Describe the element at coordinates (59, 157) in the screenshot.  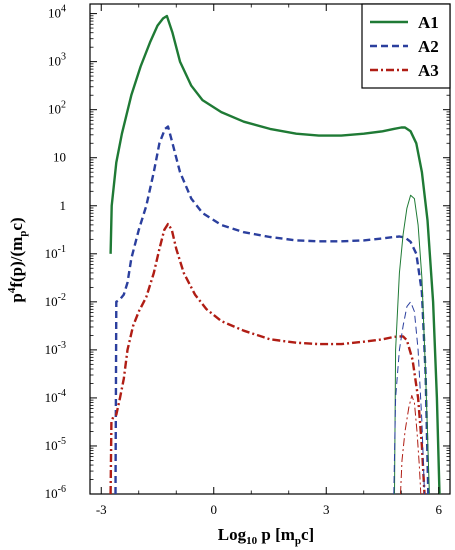
I see `y-tick-label: 10` at that location.